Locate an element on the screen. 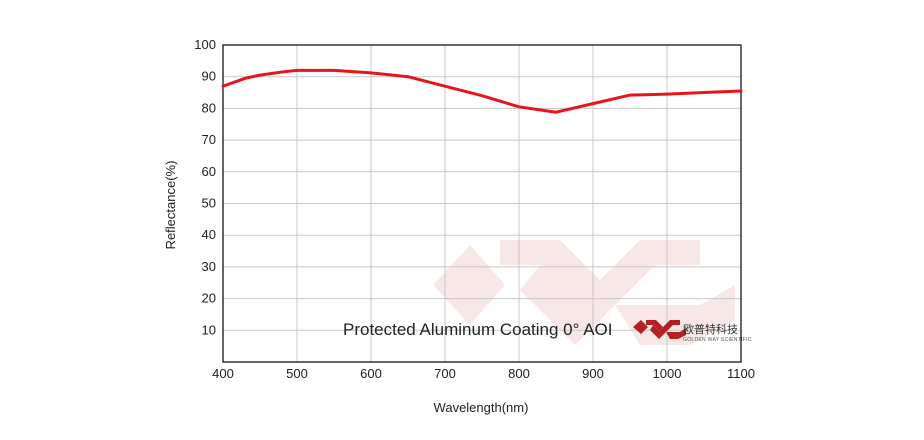 The width and height of the screenshot is (924, 440). brand-name-cn: 欧普特科技 is located at coordinates (710, 329).